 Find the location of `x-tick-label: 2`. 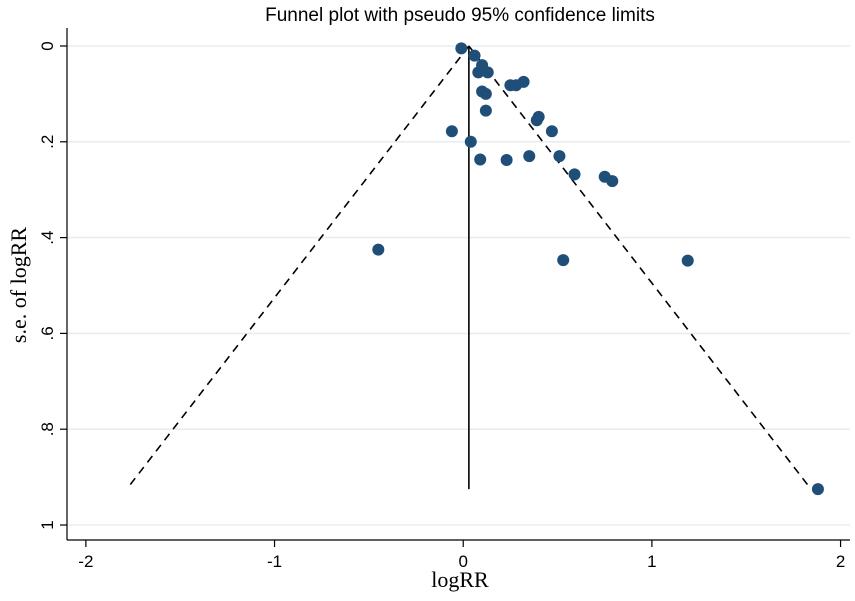

x-tick-label: 2 is located at coordinates (840, 561).